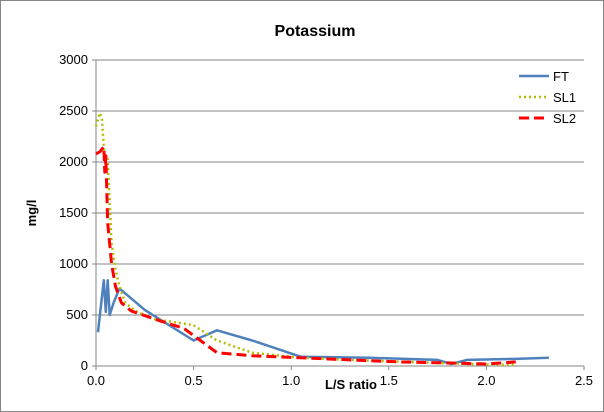  Describe the element at coordinates (73, 263) in the screenshot. I see `y-tick-label: 1000` at that location.